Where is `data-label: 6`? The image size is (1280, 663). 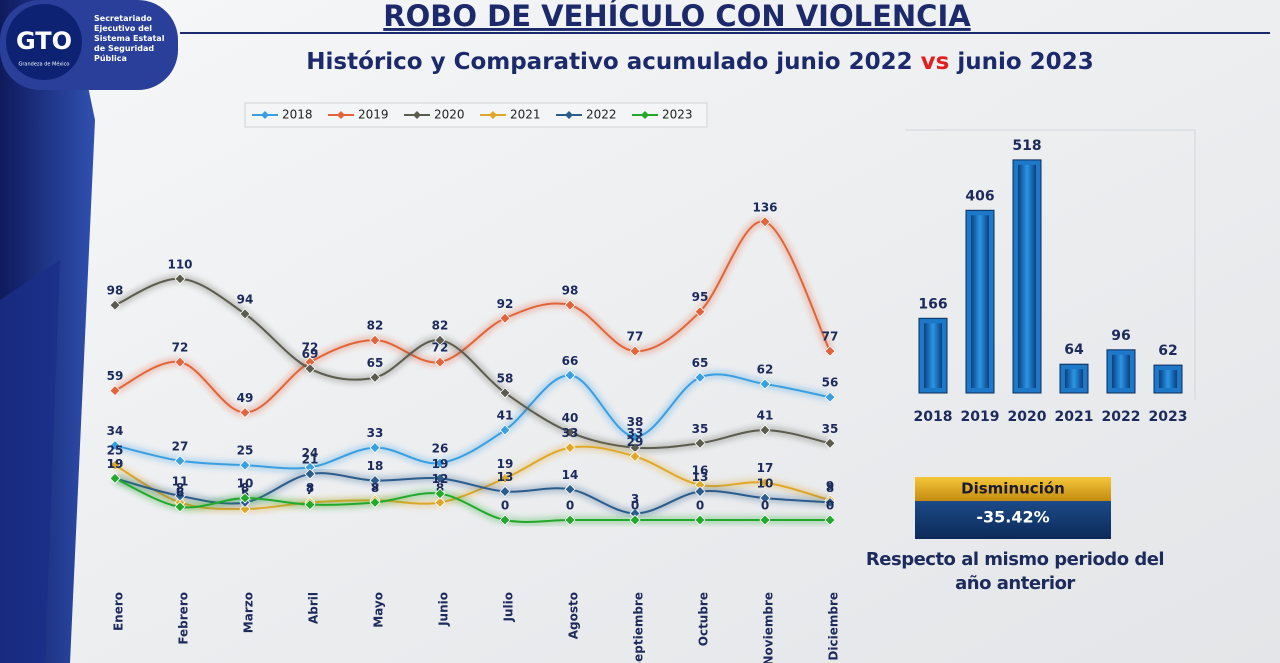
data-label: 6 is located at coordinates (180, 492).